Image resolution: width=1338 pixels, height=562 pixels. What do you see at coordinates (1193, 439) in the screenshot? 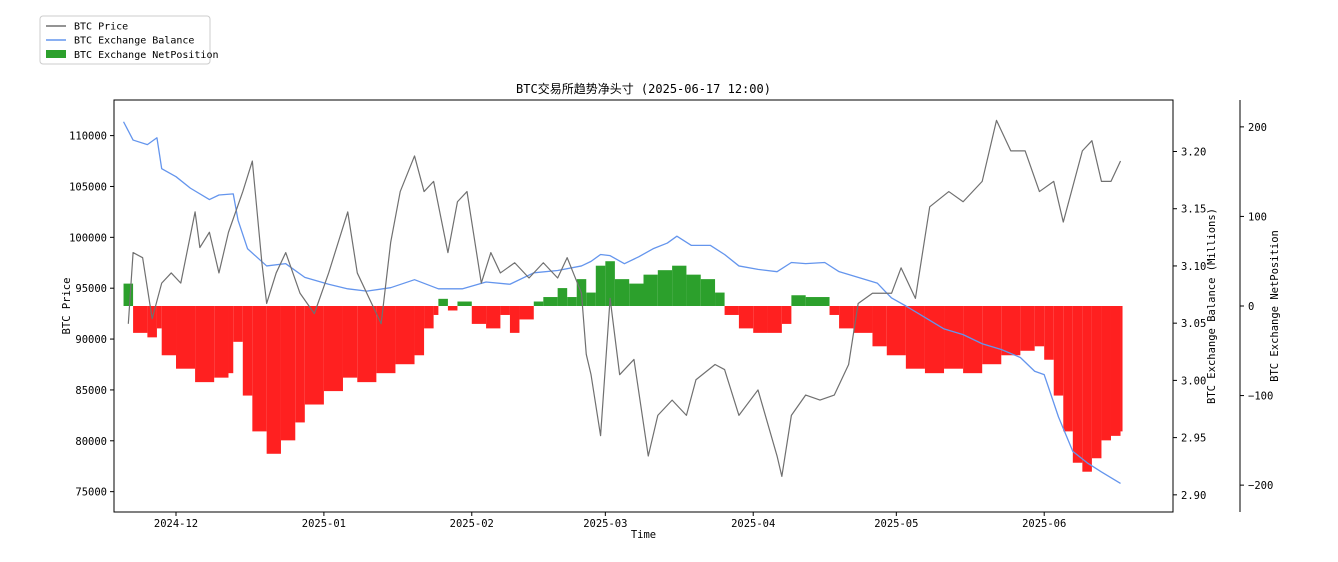
I see `y-right1-tick-label: 2.95` at bounding box center [1193, 439].